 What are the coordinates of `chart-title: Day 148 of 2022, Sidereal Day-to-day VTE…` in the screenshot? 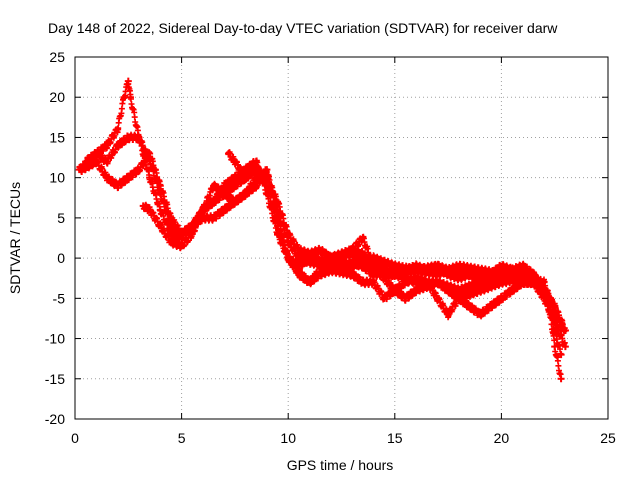 It's located at (303, 28).